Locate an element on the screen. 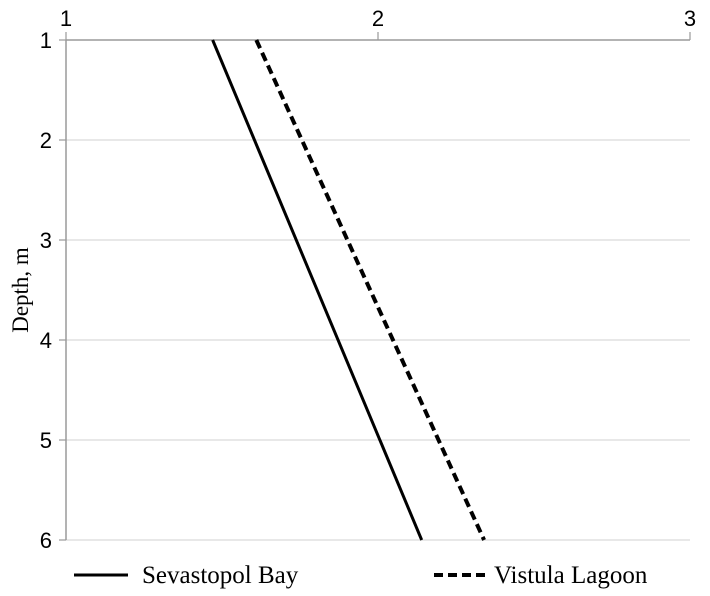  y-tick-label-5: 5 is located at coordinates (46, 440).